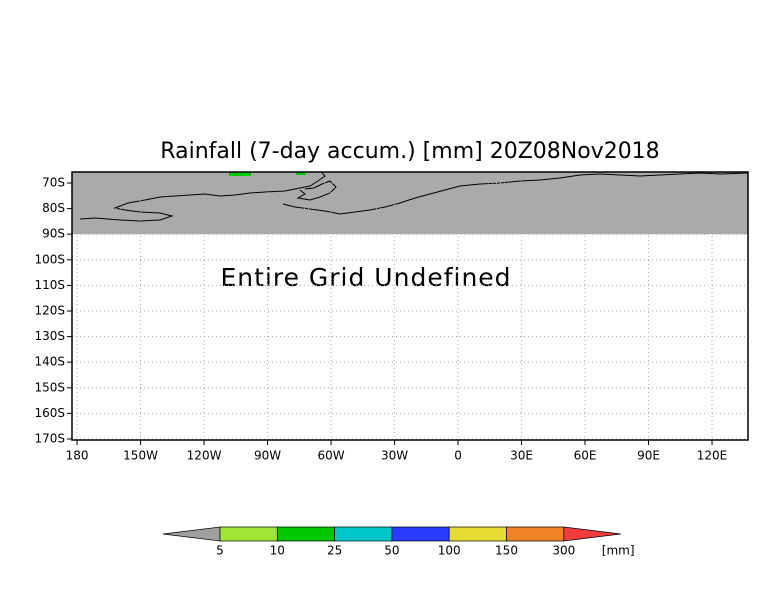  Describe the element at coordinates (49, 310) in the screenshot. I see `y-tick-label: 120S` at that location.